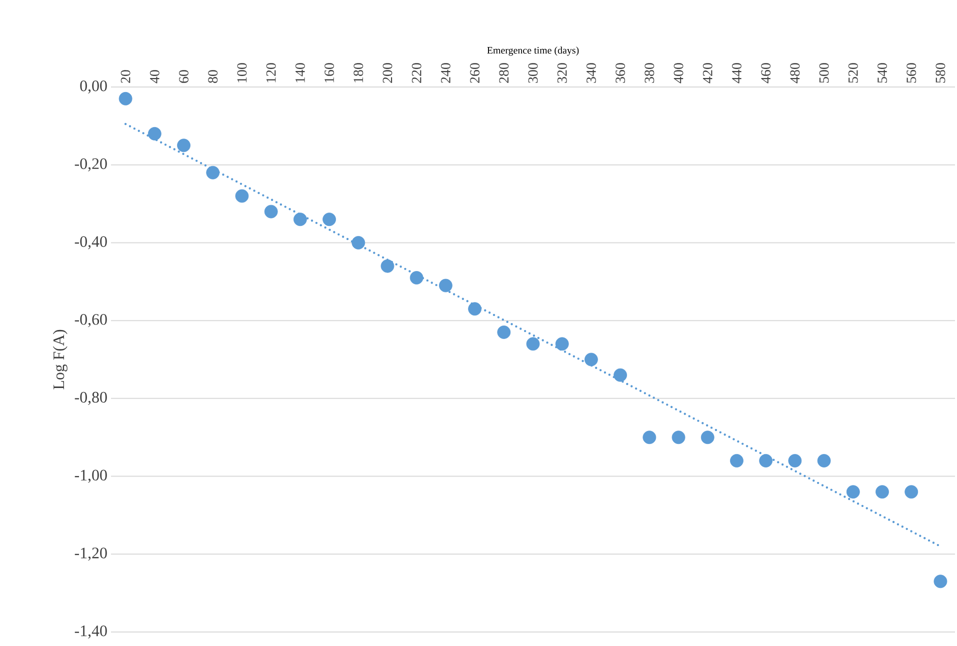 The image size is (957, 646). What do you see at coordinates (795, 73) in the screenshot?
I see `x-tick-label: 480` at bounding box center [795, 73].